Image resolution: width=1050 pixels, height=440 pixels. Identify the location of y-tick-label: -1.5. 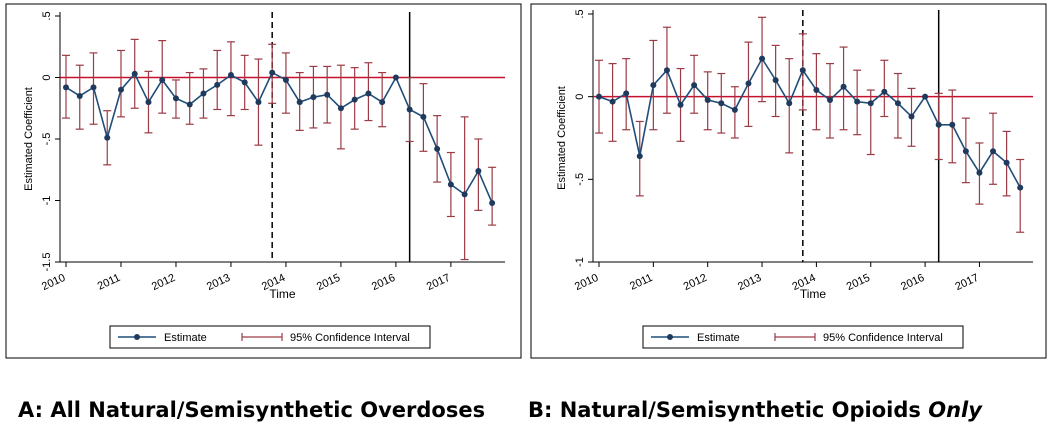
(47, 262).